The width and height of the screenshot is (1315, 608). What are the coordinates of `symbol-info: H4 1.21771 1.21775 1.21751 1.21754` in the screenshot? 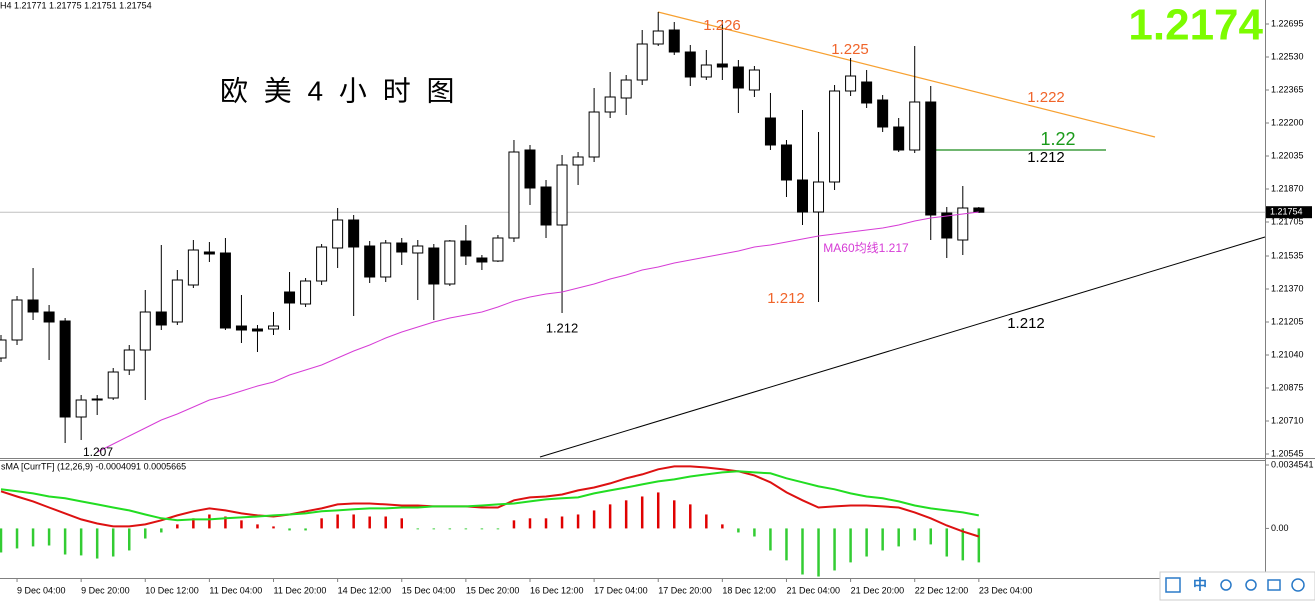 It's located at (76, 5).